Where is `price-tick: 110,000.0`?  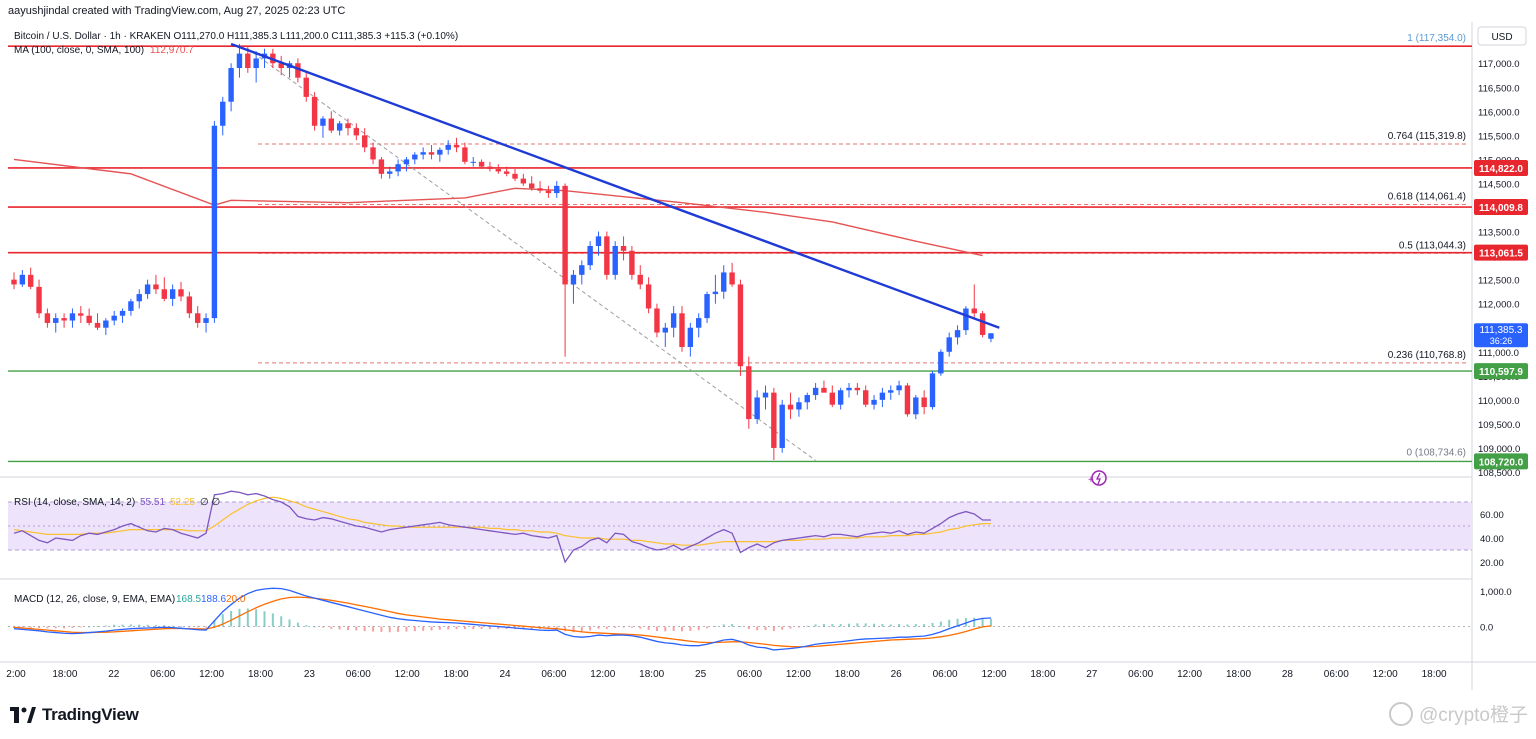
price-tick: 110,000.0 is located at coordinates (1499, 401).